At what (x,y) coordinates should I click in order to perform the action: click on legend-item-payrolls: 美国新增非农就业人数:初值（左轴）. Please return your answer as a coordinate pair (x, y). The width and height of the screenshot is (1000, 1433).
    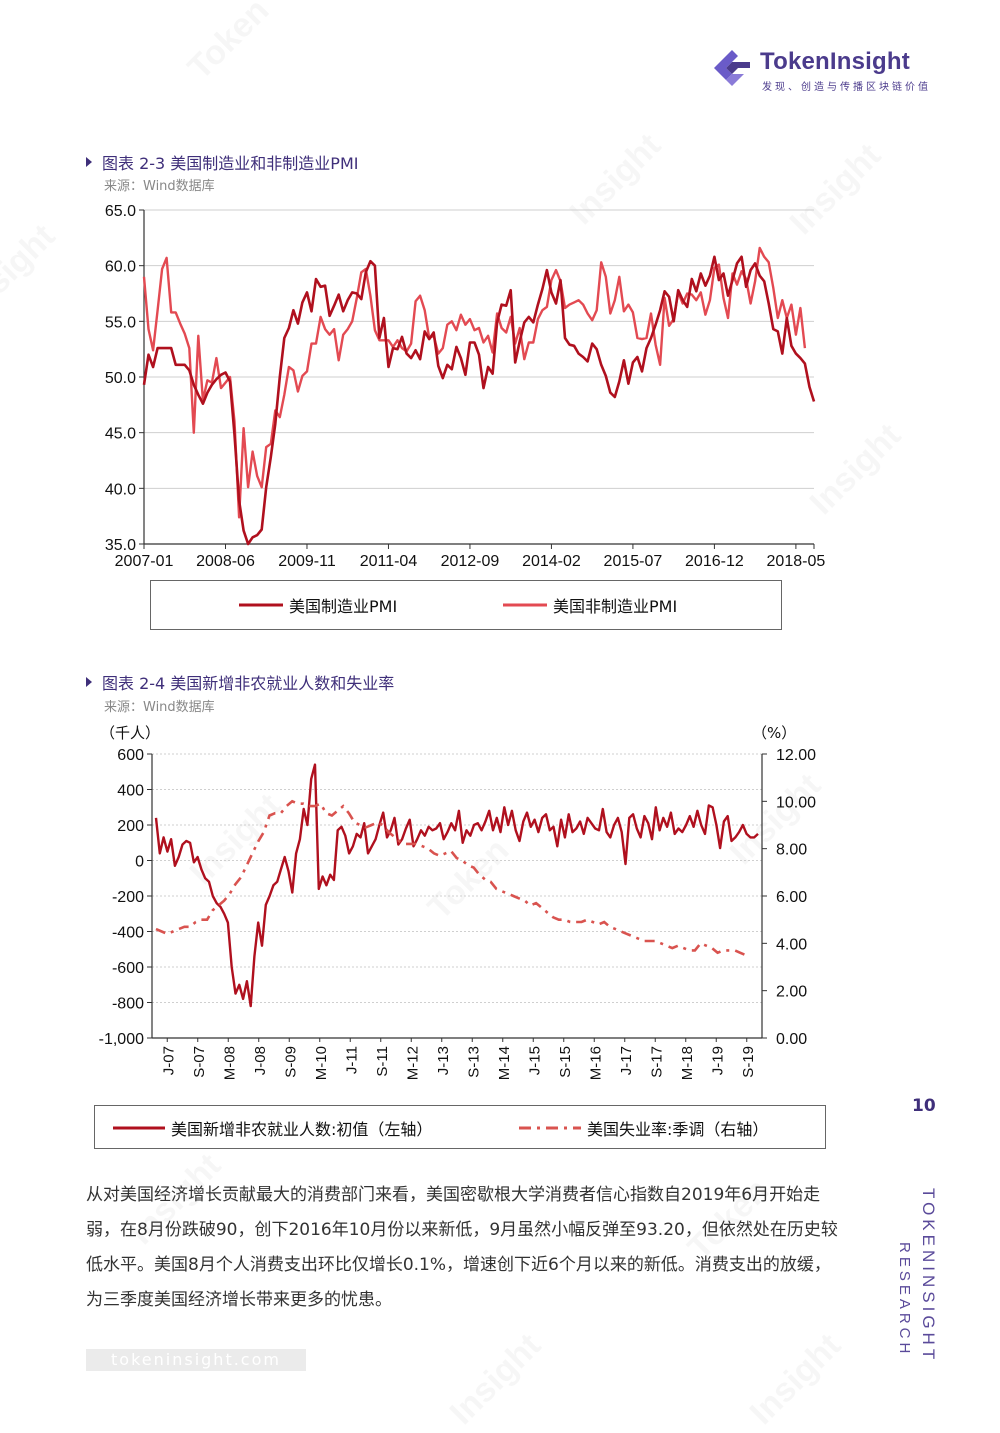
    Looking at the image, I should click on (272, 1128).